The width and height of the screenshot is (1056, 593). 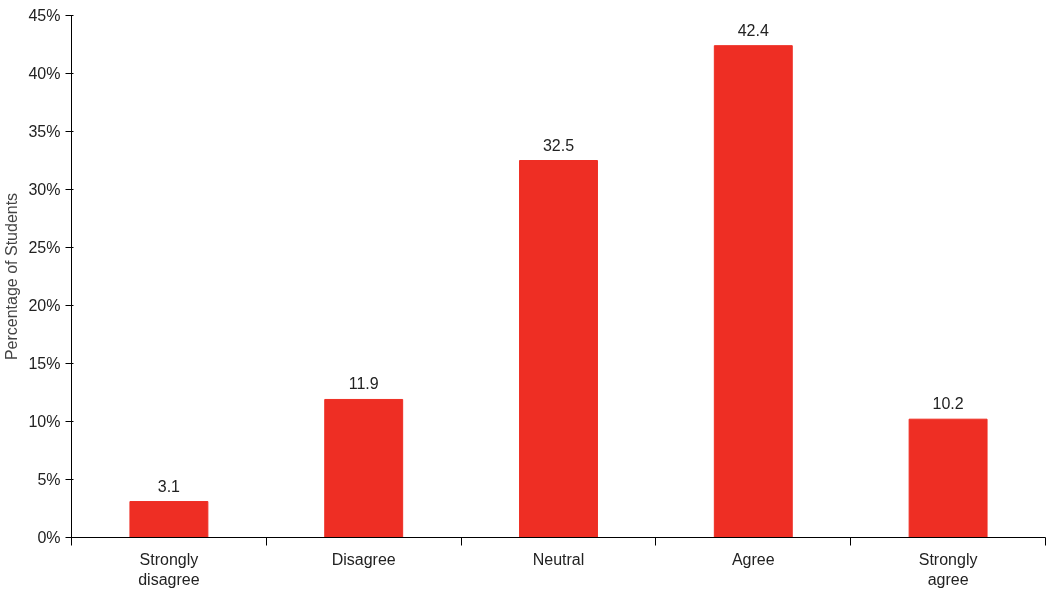 I want to click on x-tick-label: Agree, so click(x=753, y=559).